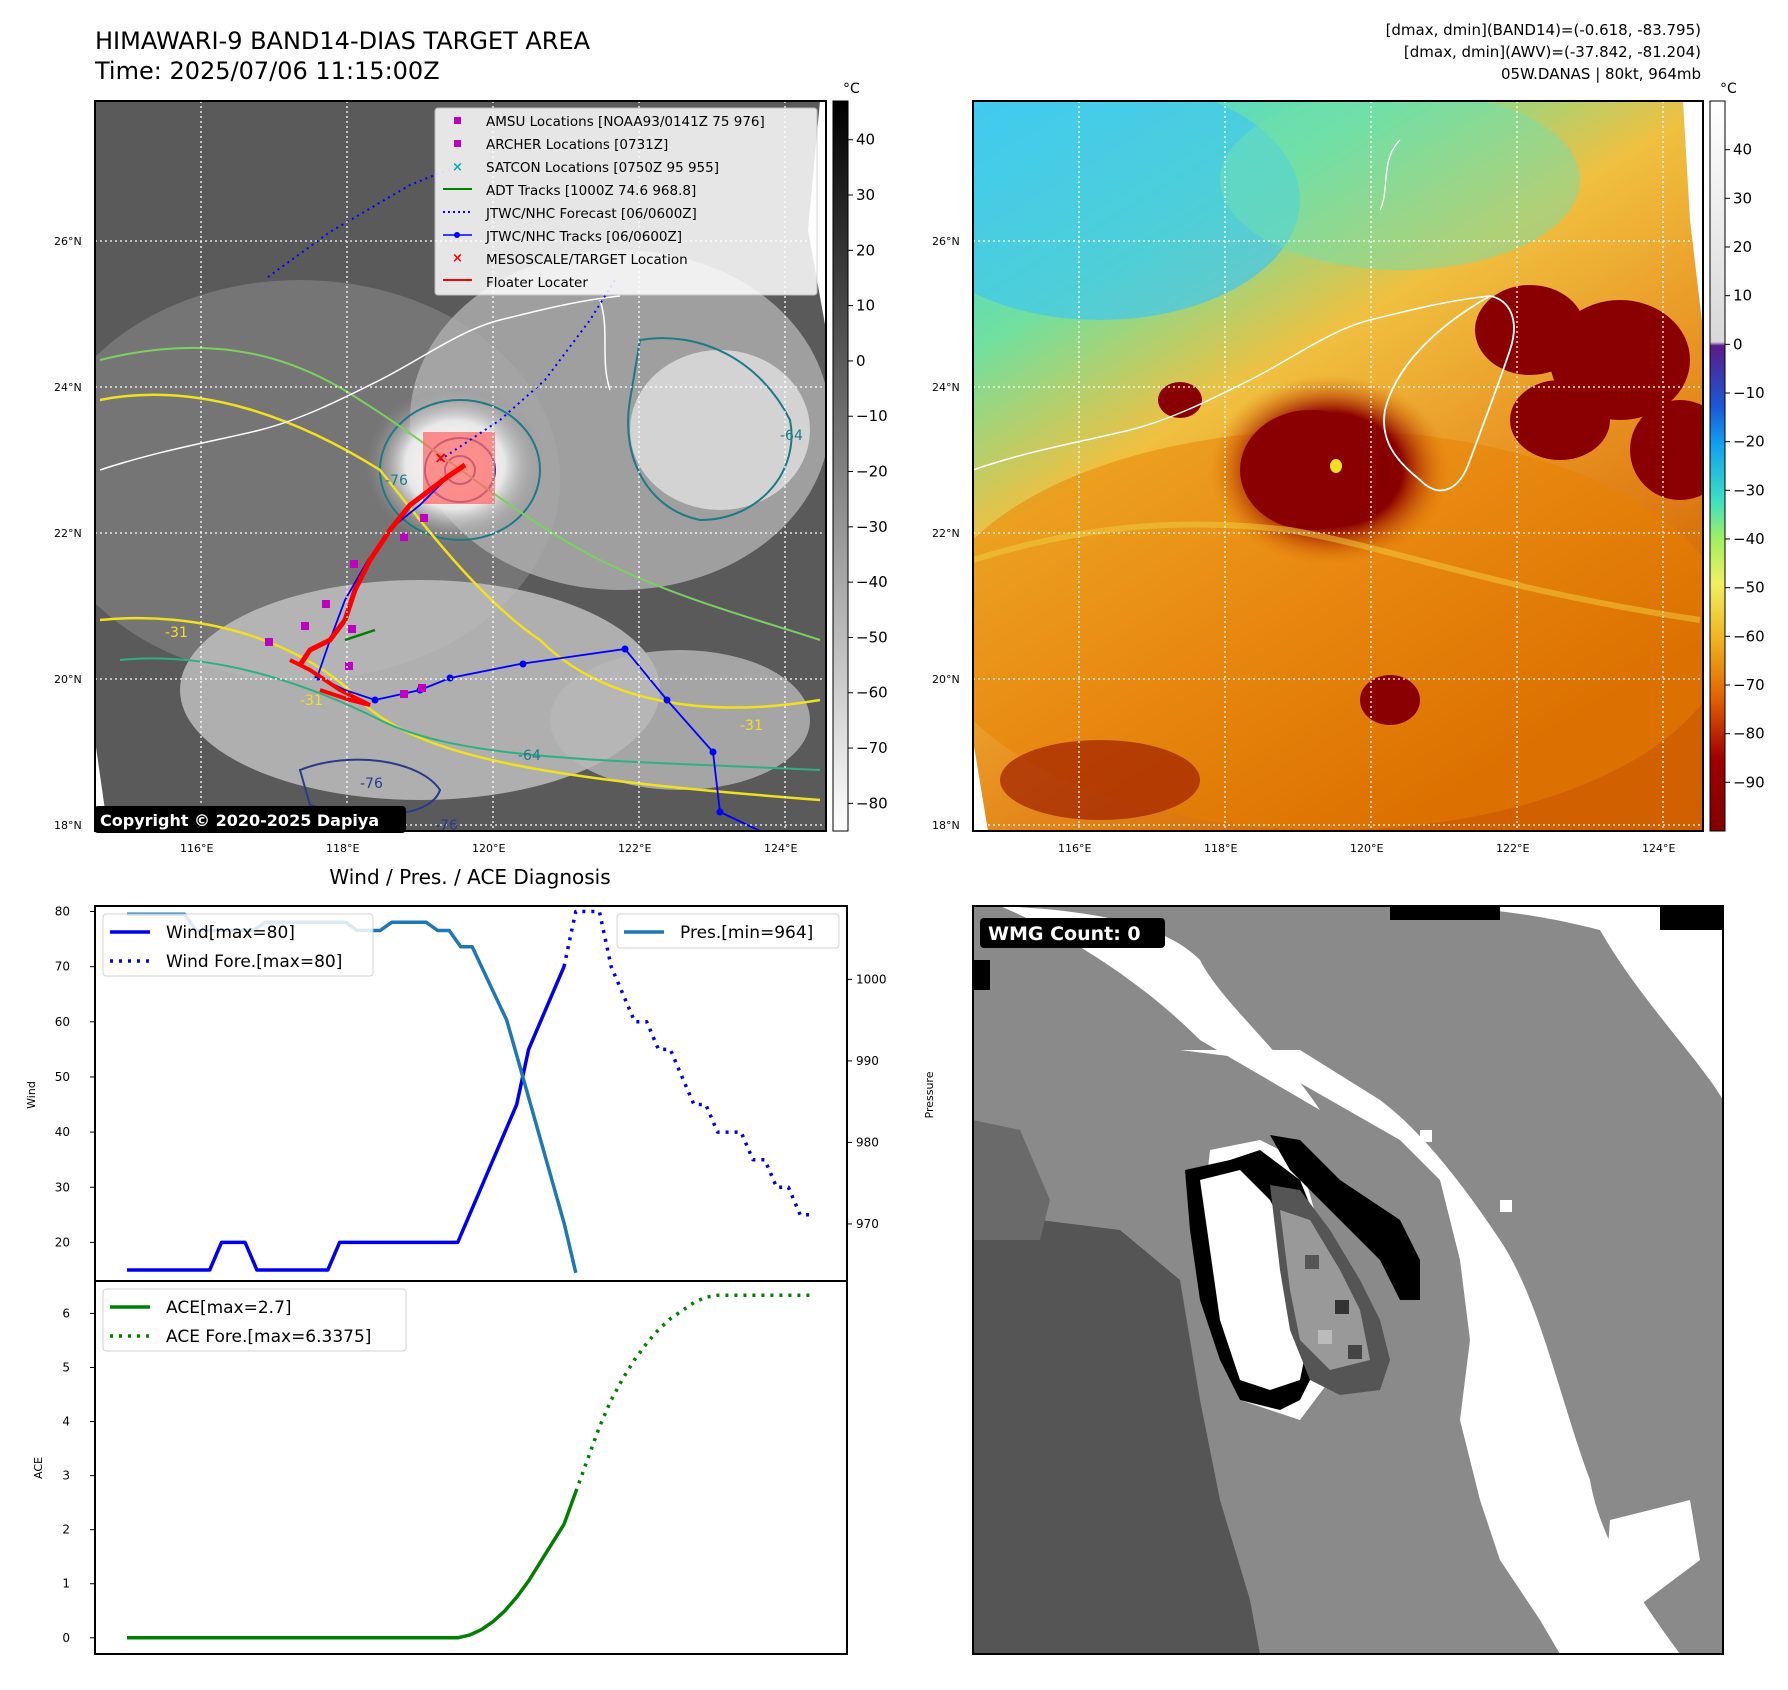 This screenshot has width=1788, height=1690. What do you see at coordinates (66, 1638) in the screenshot?
I see `y-tick-label: 0` at bounding box center [66, 1638].